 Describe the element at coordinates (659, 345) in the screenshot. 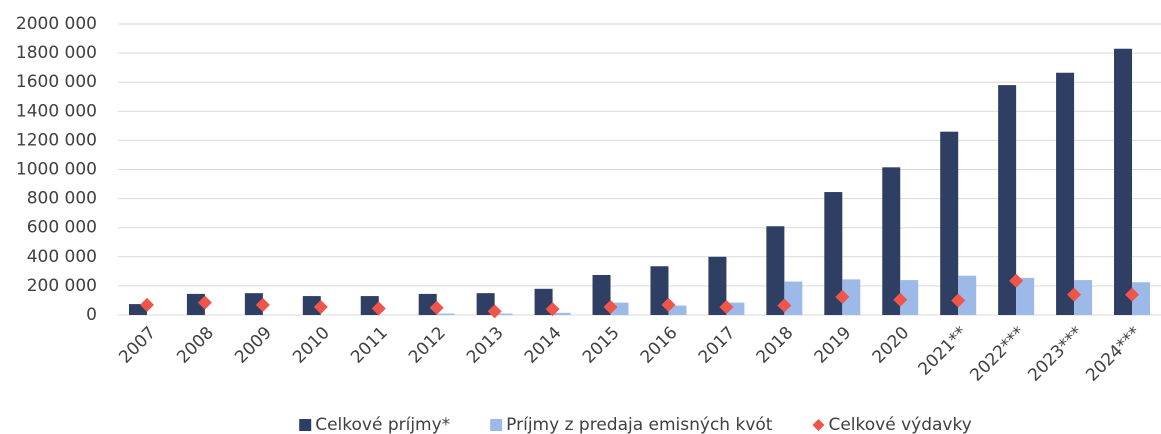

I see `x-tick-label: 2016` at that location.